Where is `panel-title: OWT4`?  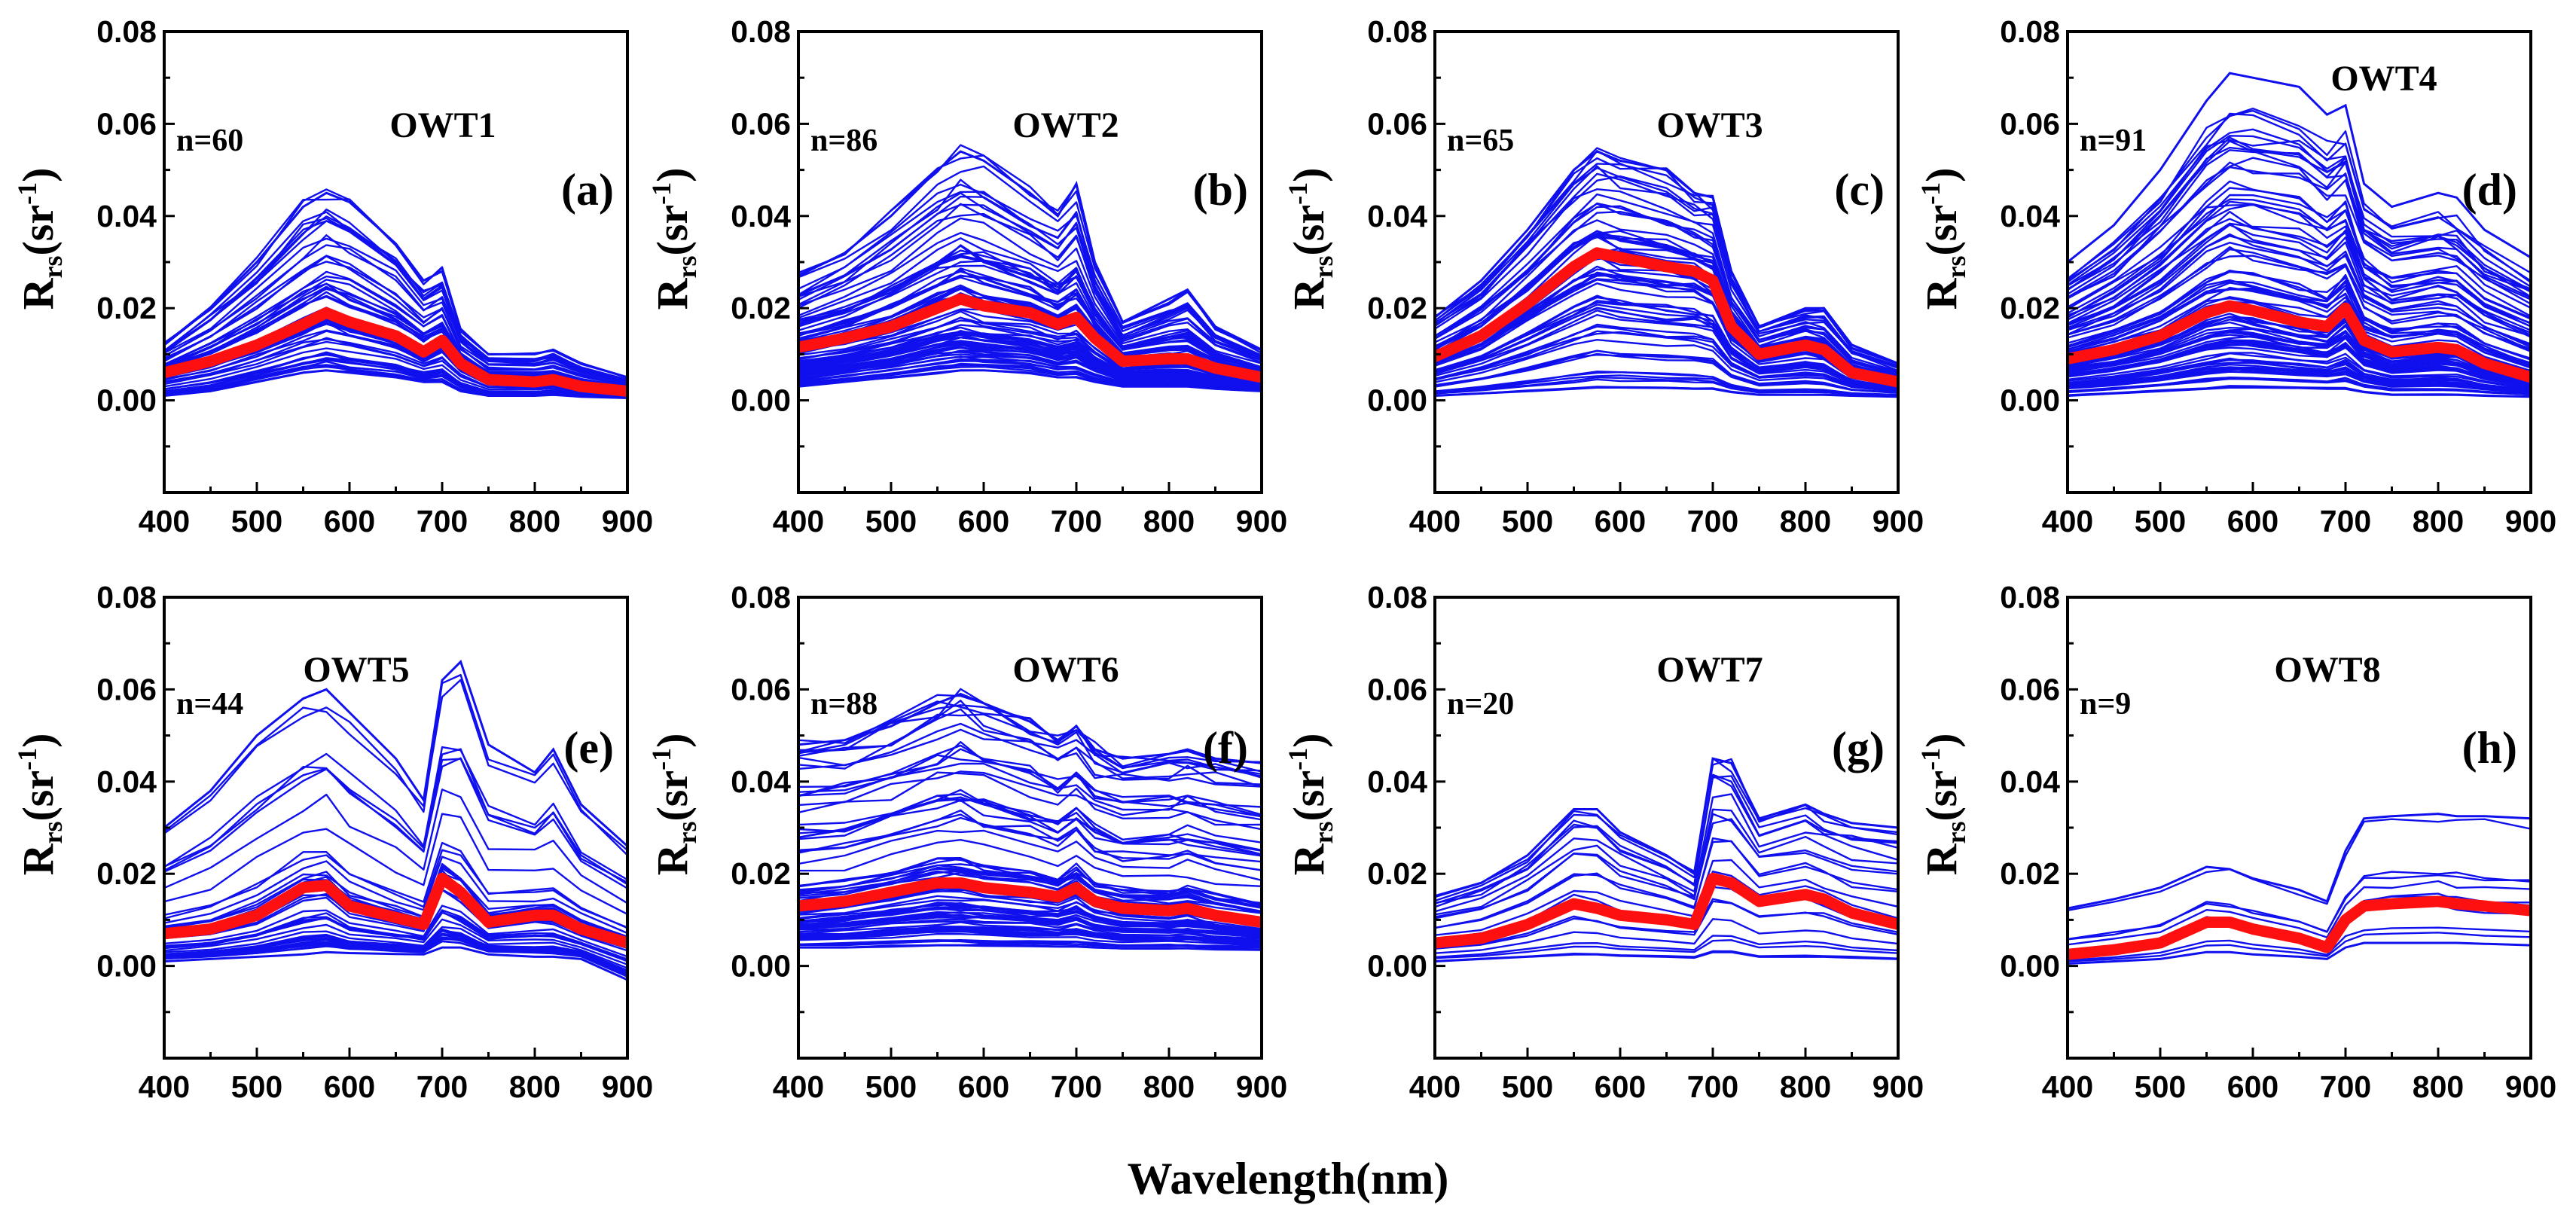 panel-title: OWT4 is located at coordinates (2383, 79).